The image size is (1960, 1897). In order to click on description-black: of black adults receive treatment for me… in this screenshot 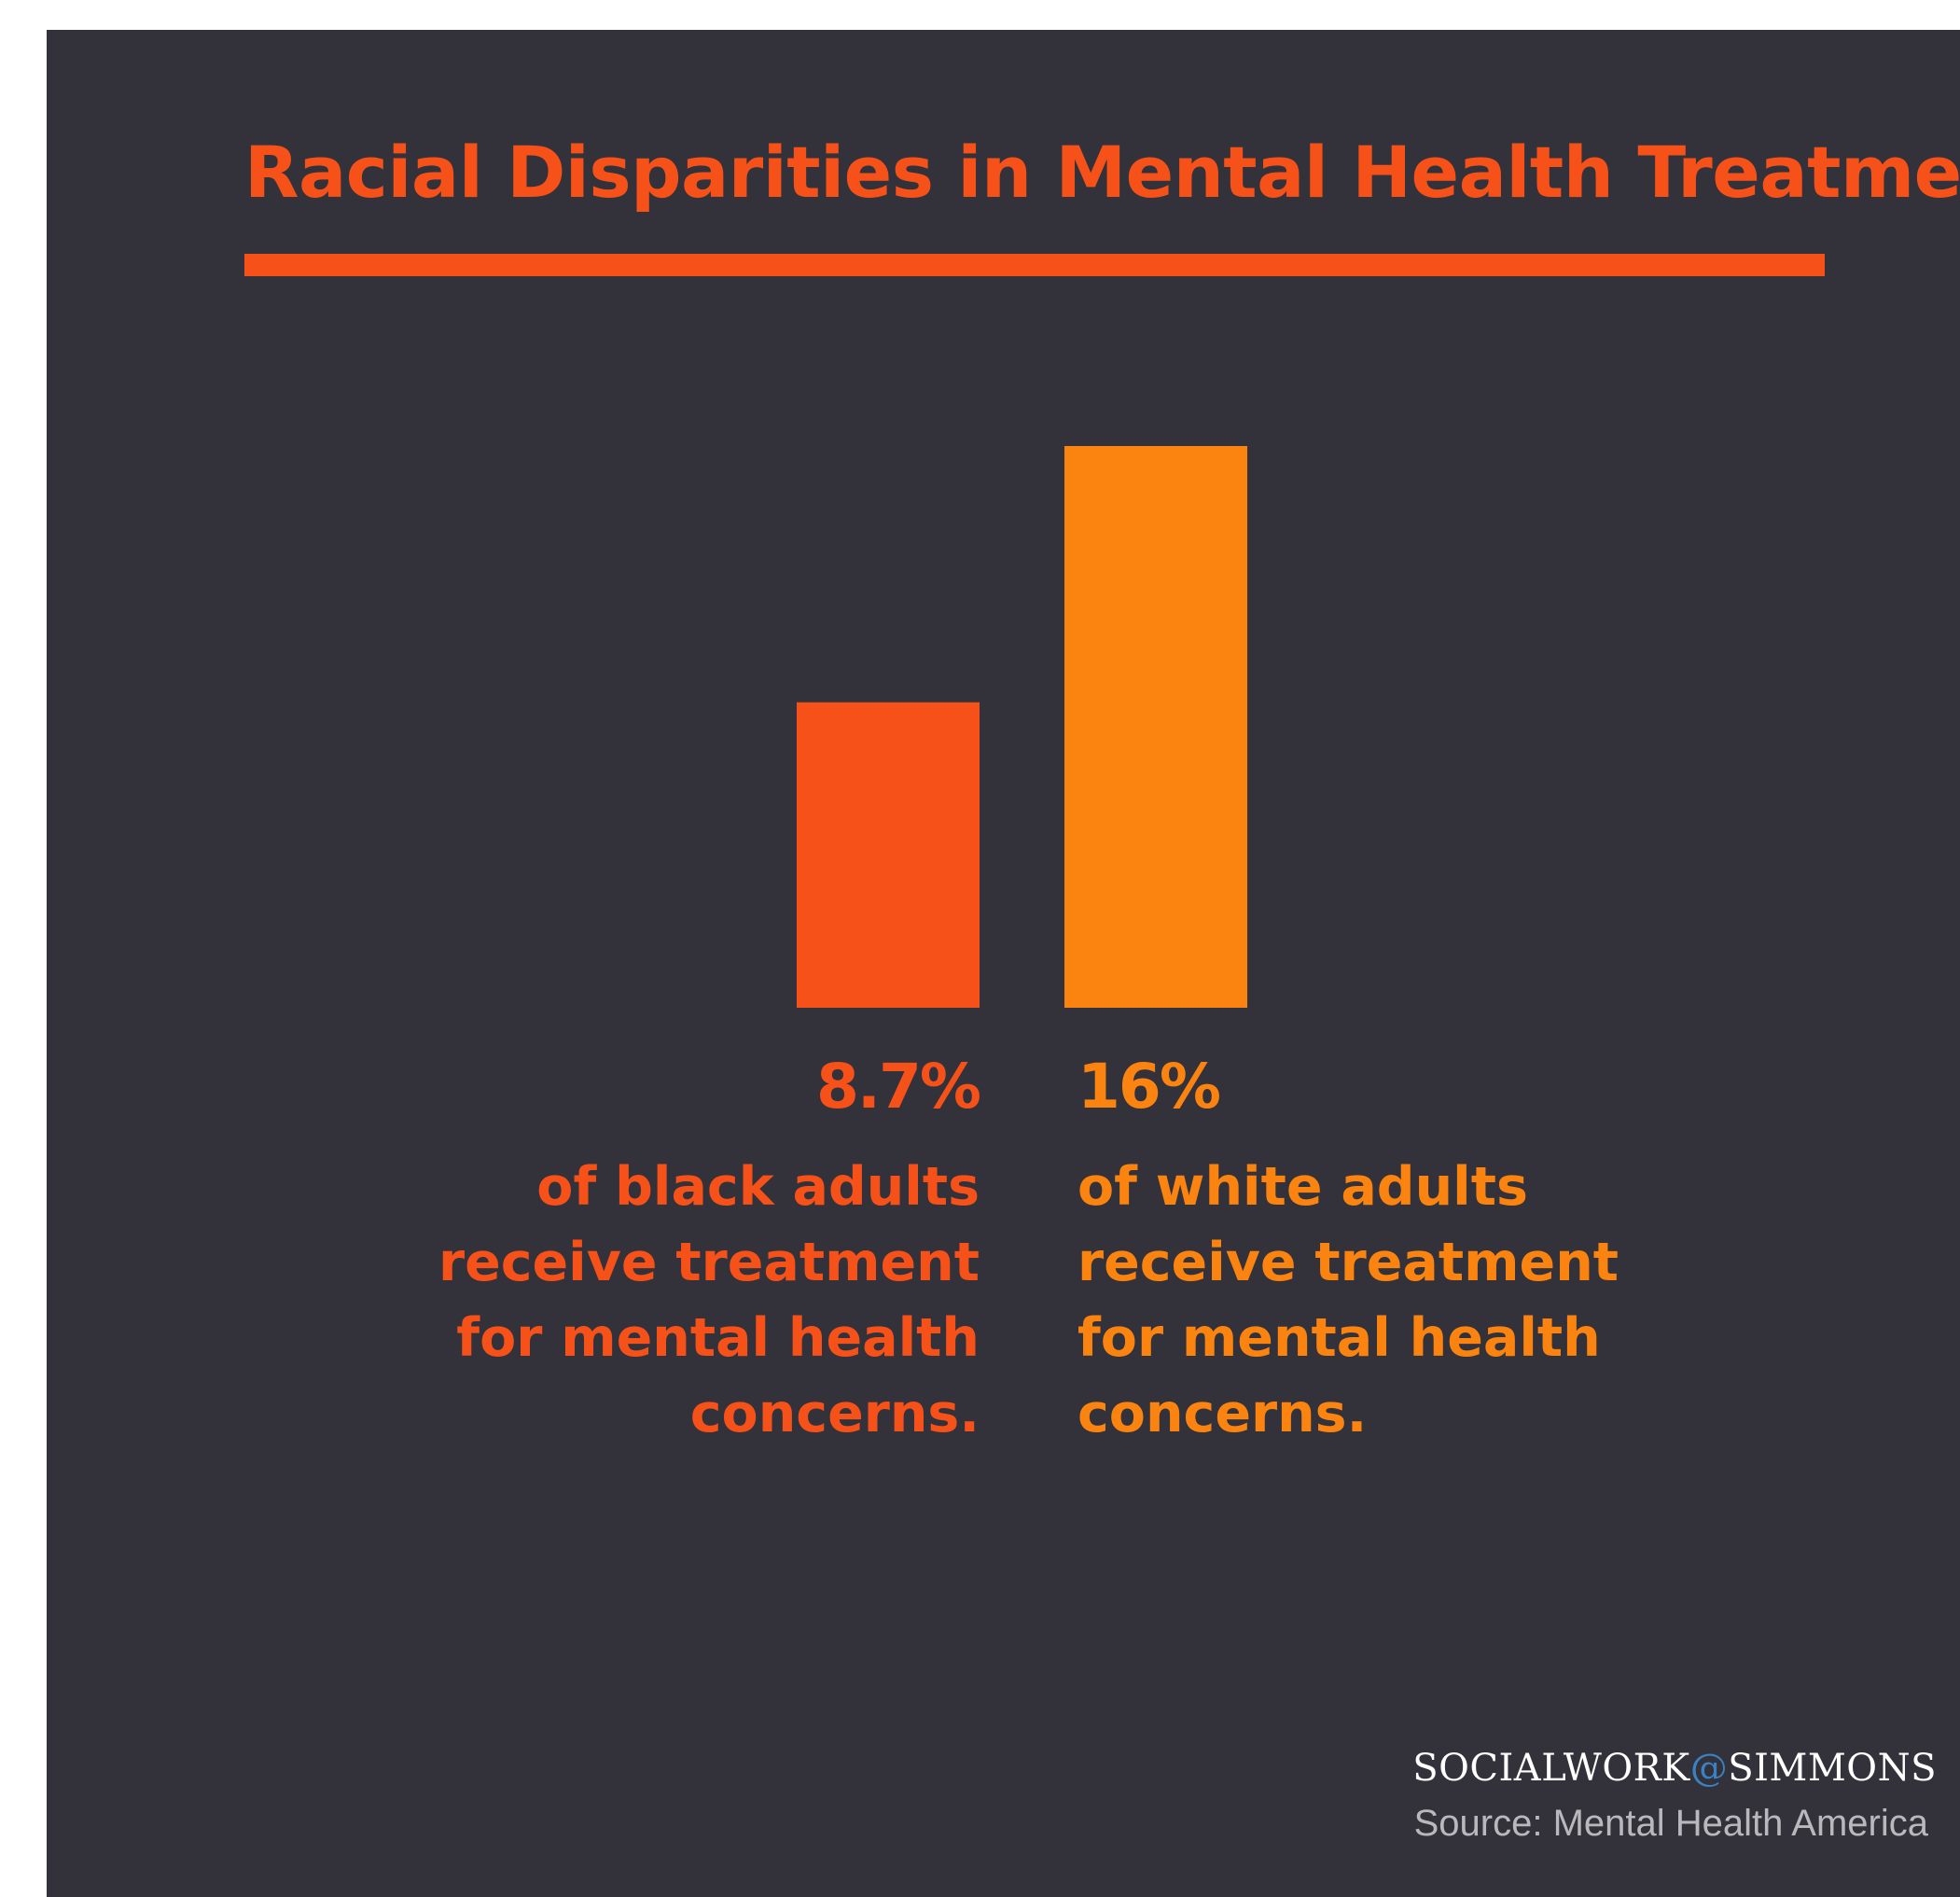, I will do `click(709, 1301)`.